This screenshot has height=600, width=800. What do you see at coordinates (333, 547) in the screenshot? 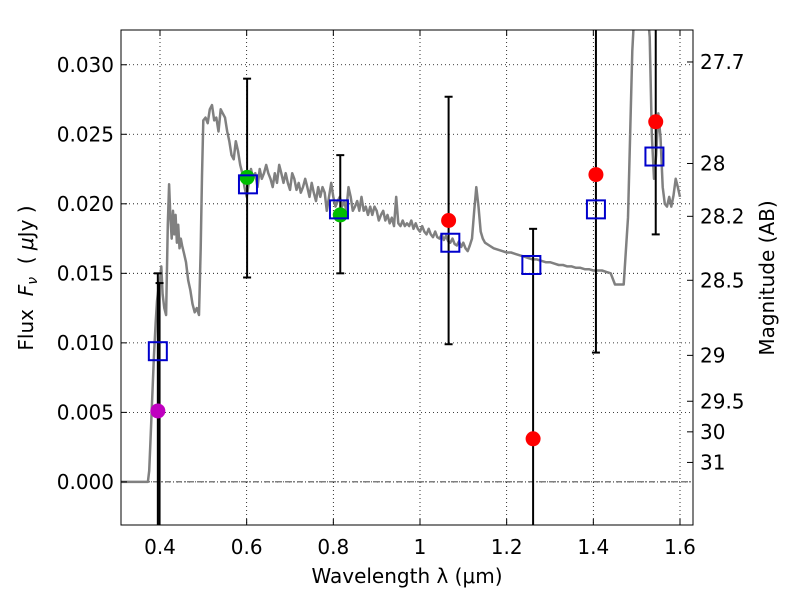
I see `x-tick-label: 0.8` at bounding box center [333, 547].